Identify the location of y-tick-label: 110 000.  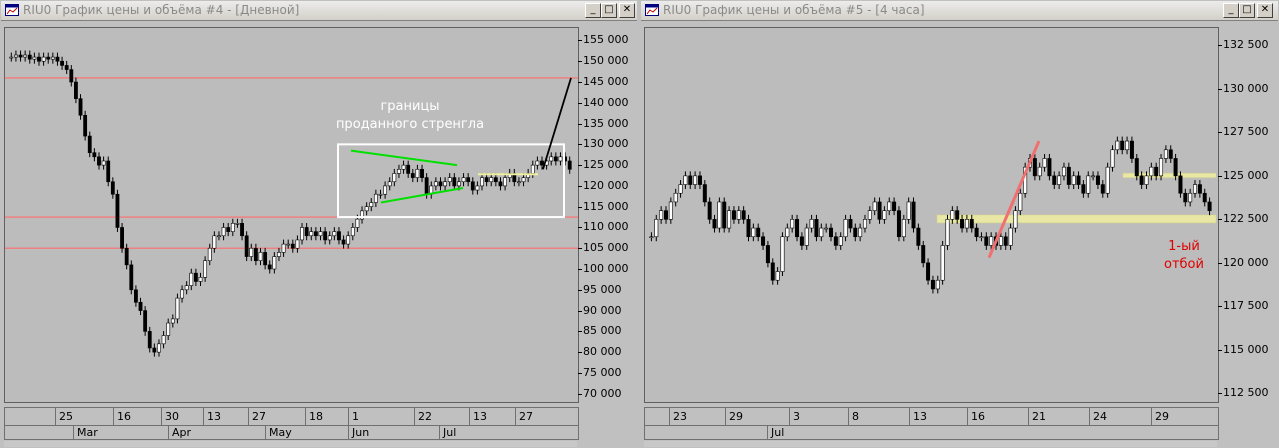
(606, 227).